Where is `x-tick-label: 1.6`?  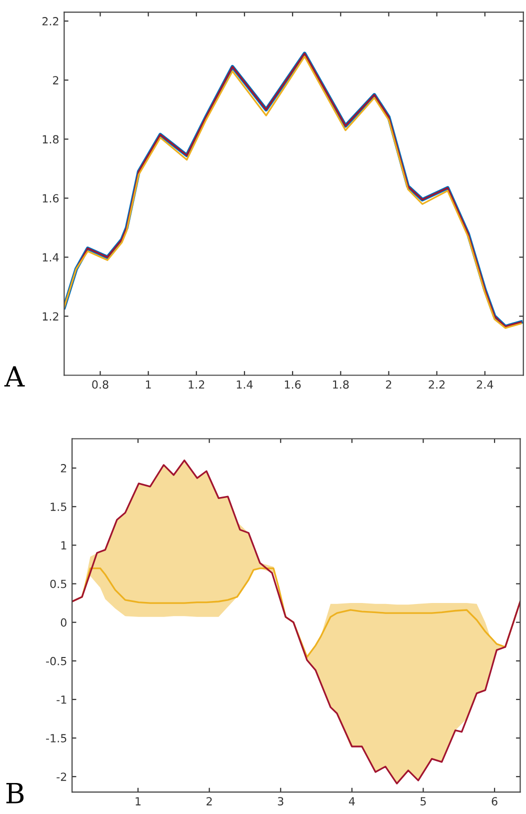 x-tick-label: 1.6 is located at coordinates (292, 384).